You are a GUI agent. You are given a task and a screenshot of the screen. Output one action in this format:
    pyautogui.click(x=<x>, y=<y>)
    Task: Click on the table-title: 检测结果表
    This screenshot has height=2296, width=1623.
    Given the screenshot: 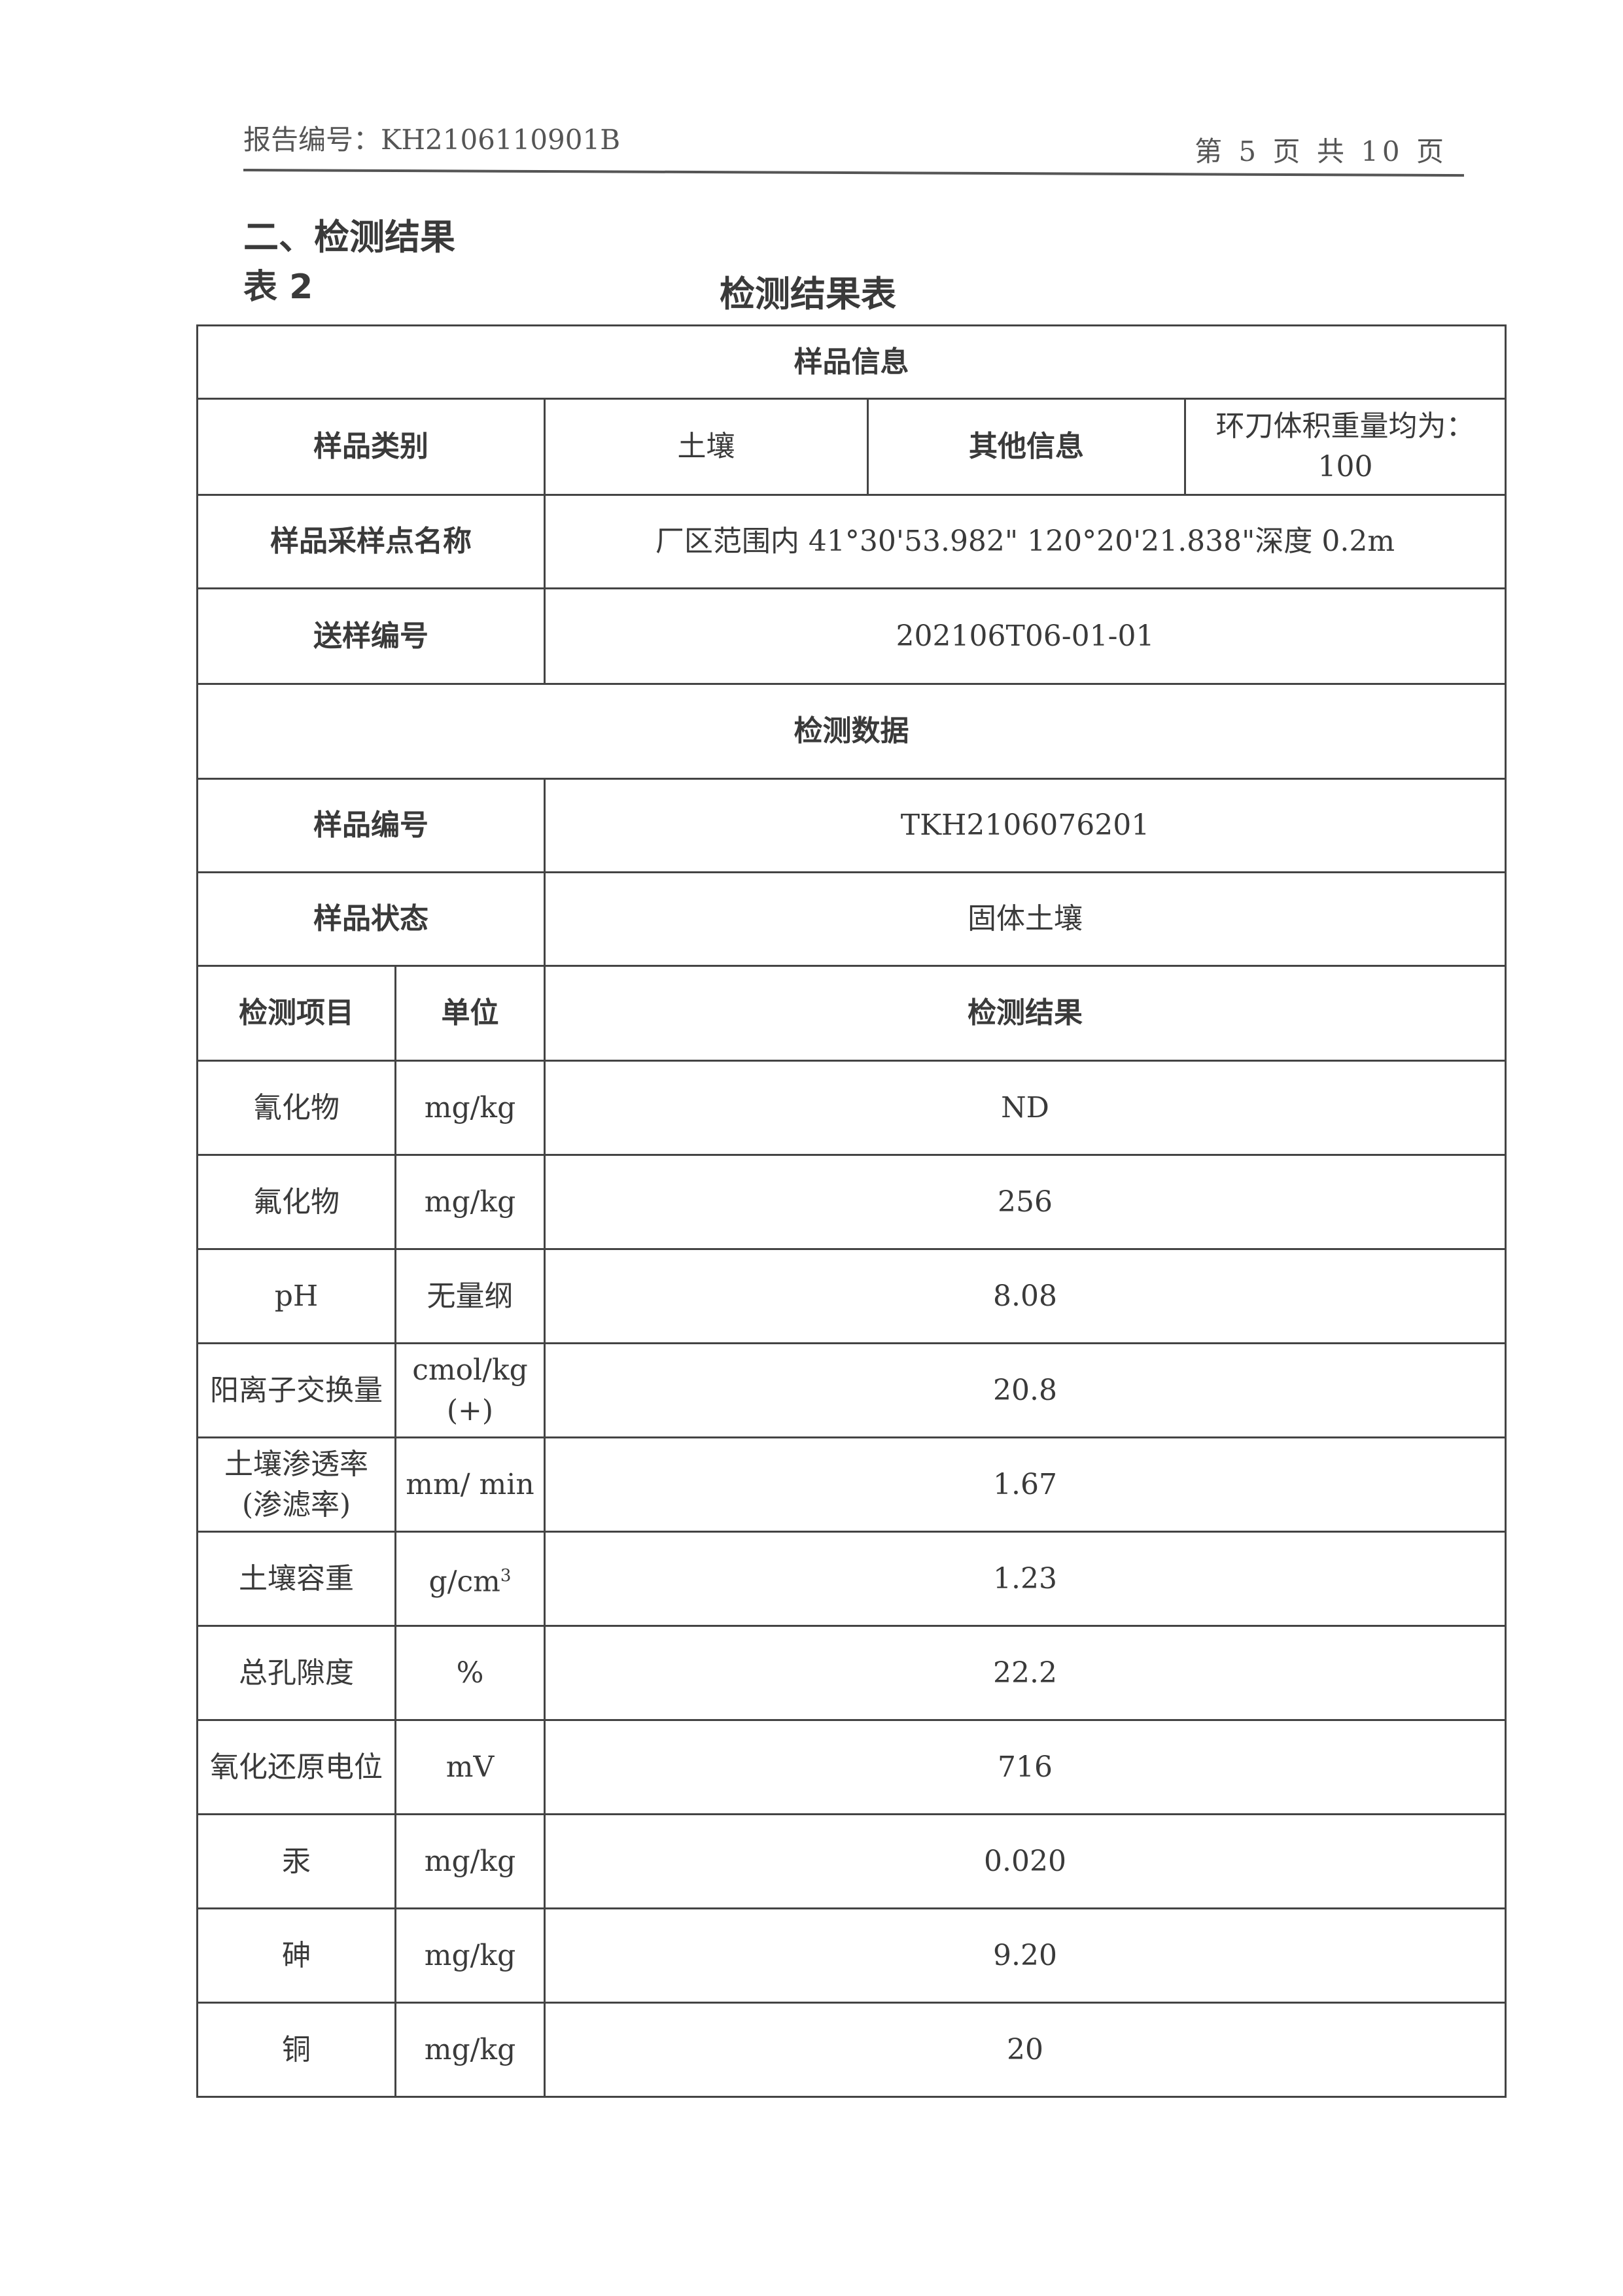 What is the action you would take?
    pyautogui.click(x=808, y=294)
    